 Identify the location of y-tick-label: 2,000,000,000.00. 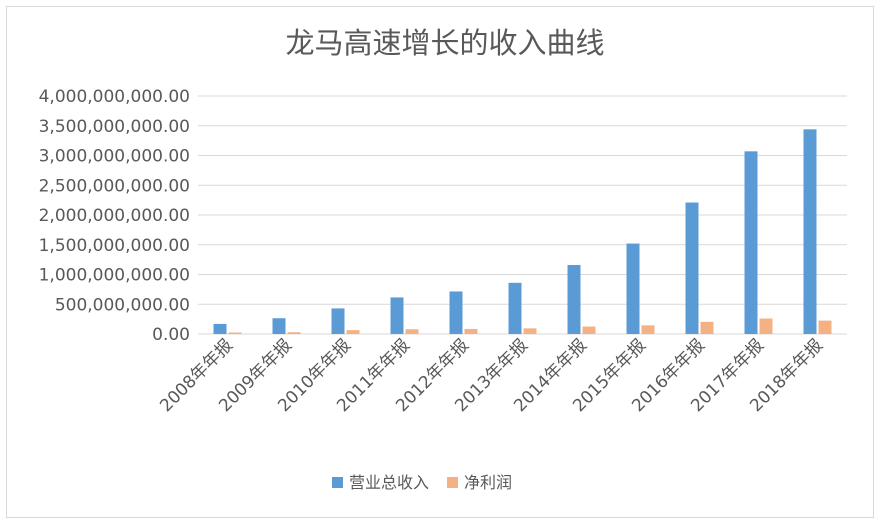
(114, 216).